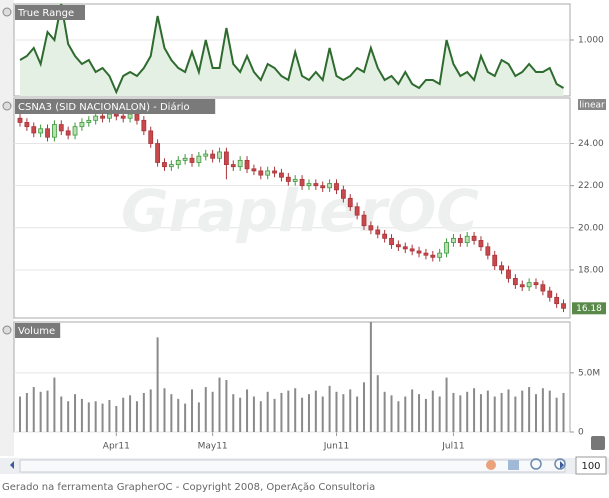 The height and width of the screenshot is (498, 609). What do you see at coordinates (591, 186) in the screenshot?
I see `y-tick-label: 22.00` at bounding box center [591, 186].